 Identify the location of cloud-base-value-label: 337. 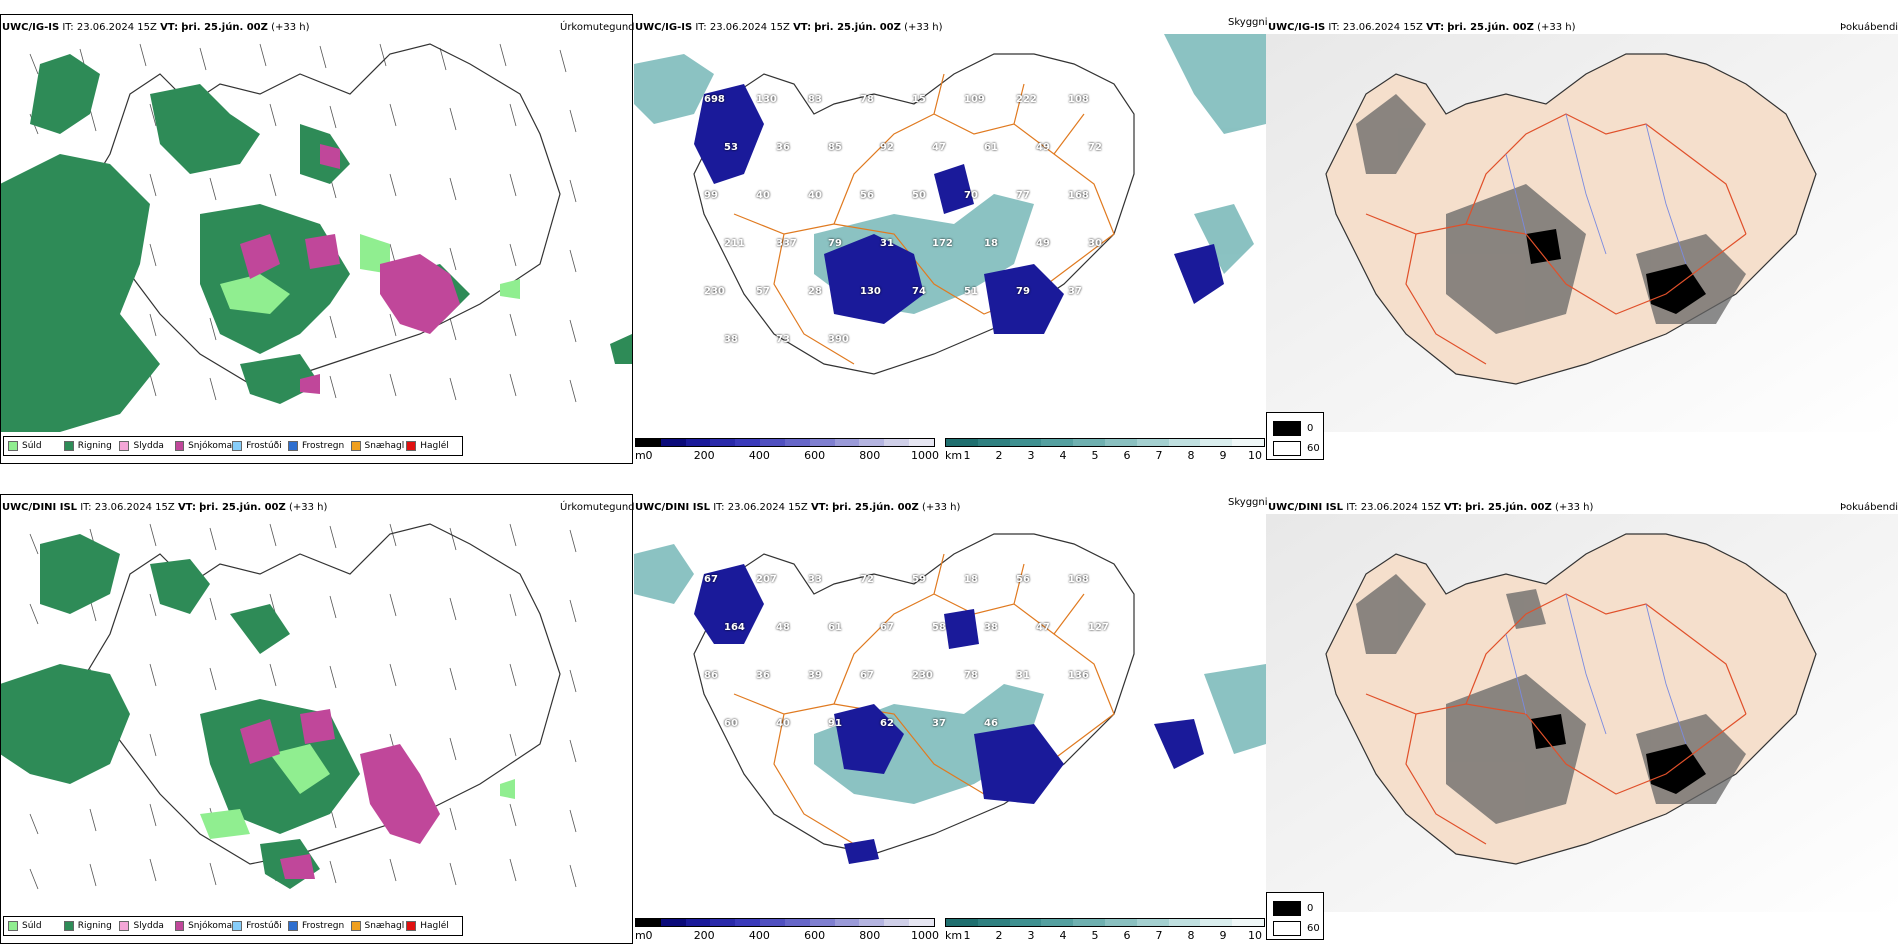
(786, 243).